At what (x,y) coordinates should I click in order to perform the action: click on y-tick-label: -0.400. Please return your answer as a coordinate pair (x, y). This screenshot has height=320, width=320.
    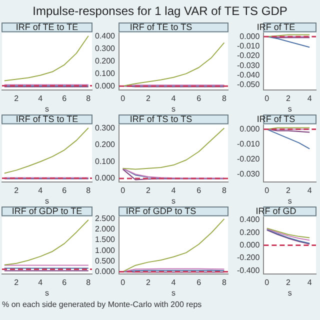
    Looking at the image, I should click on (248, 270).